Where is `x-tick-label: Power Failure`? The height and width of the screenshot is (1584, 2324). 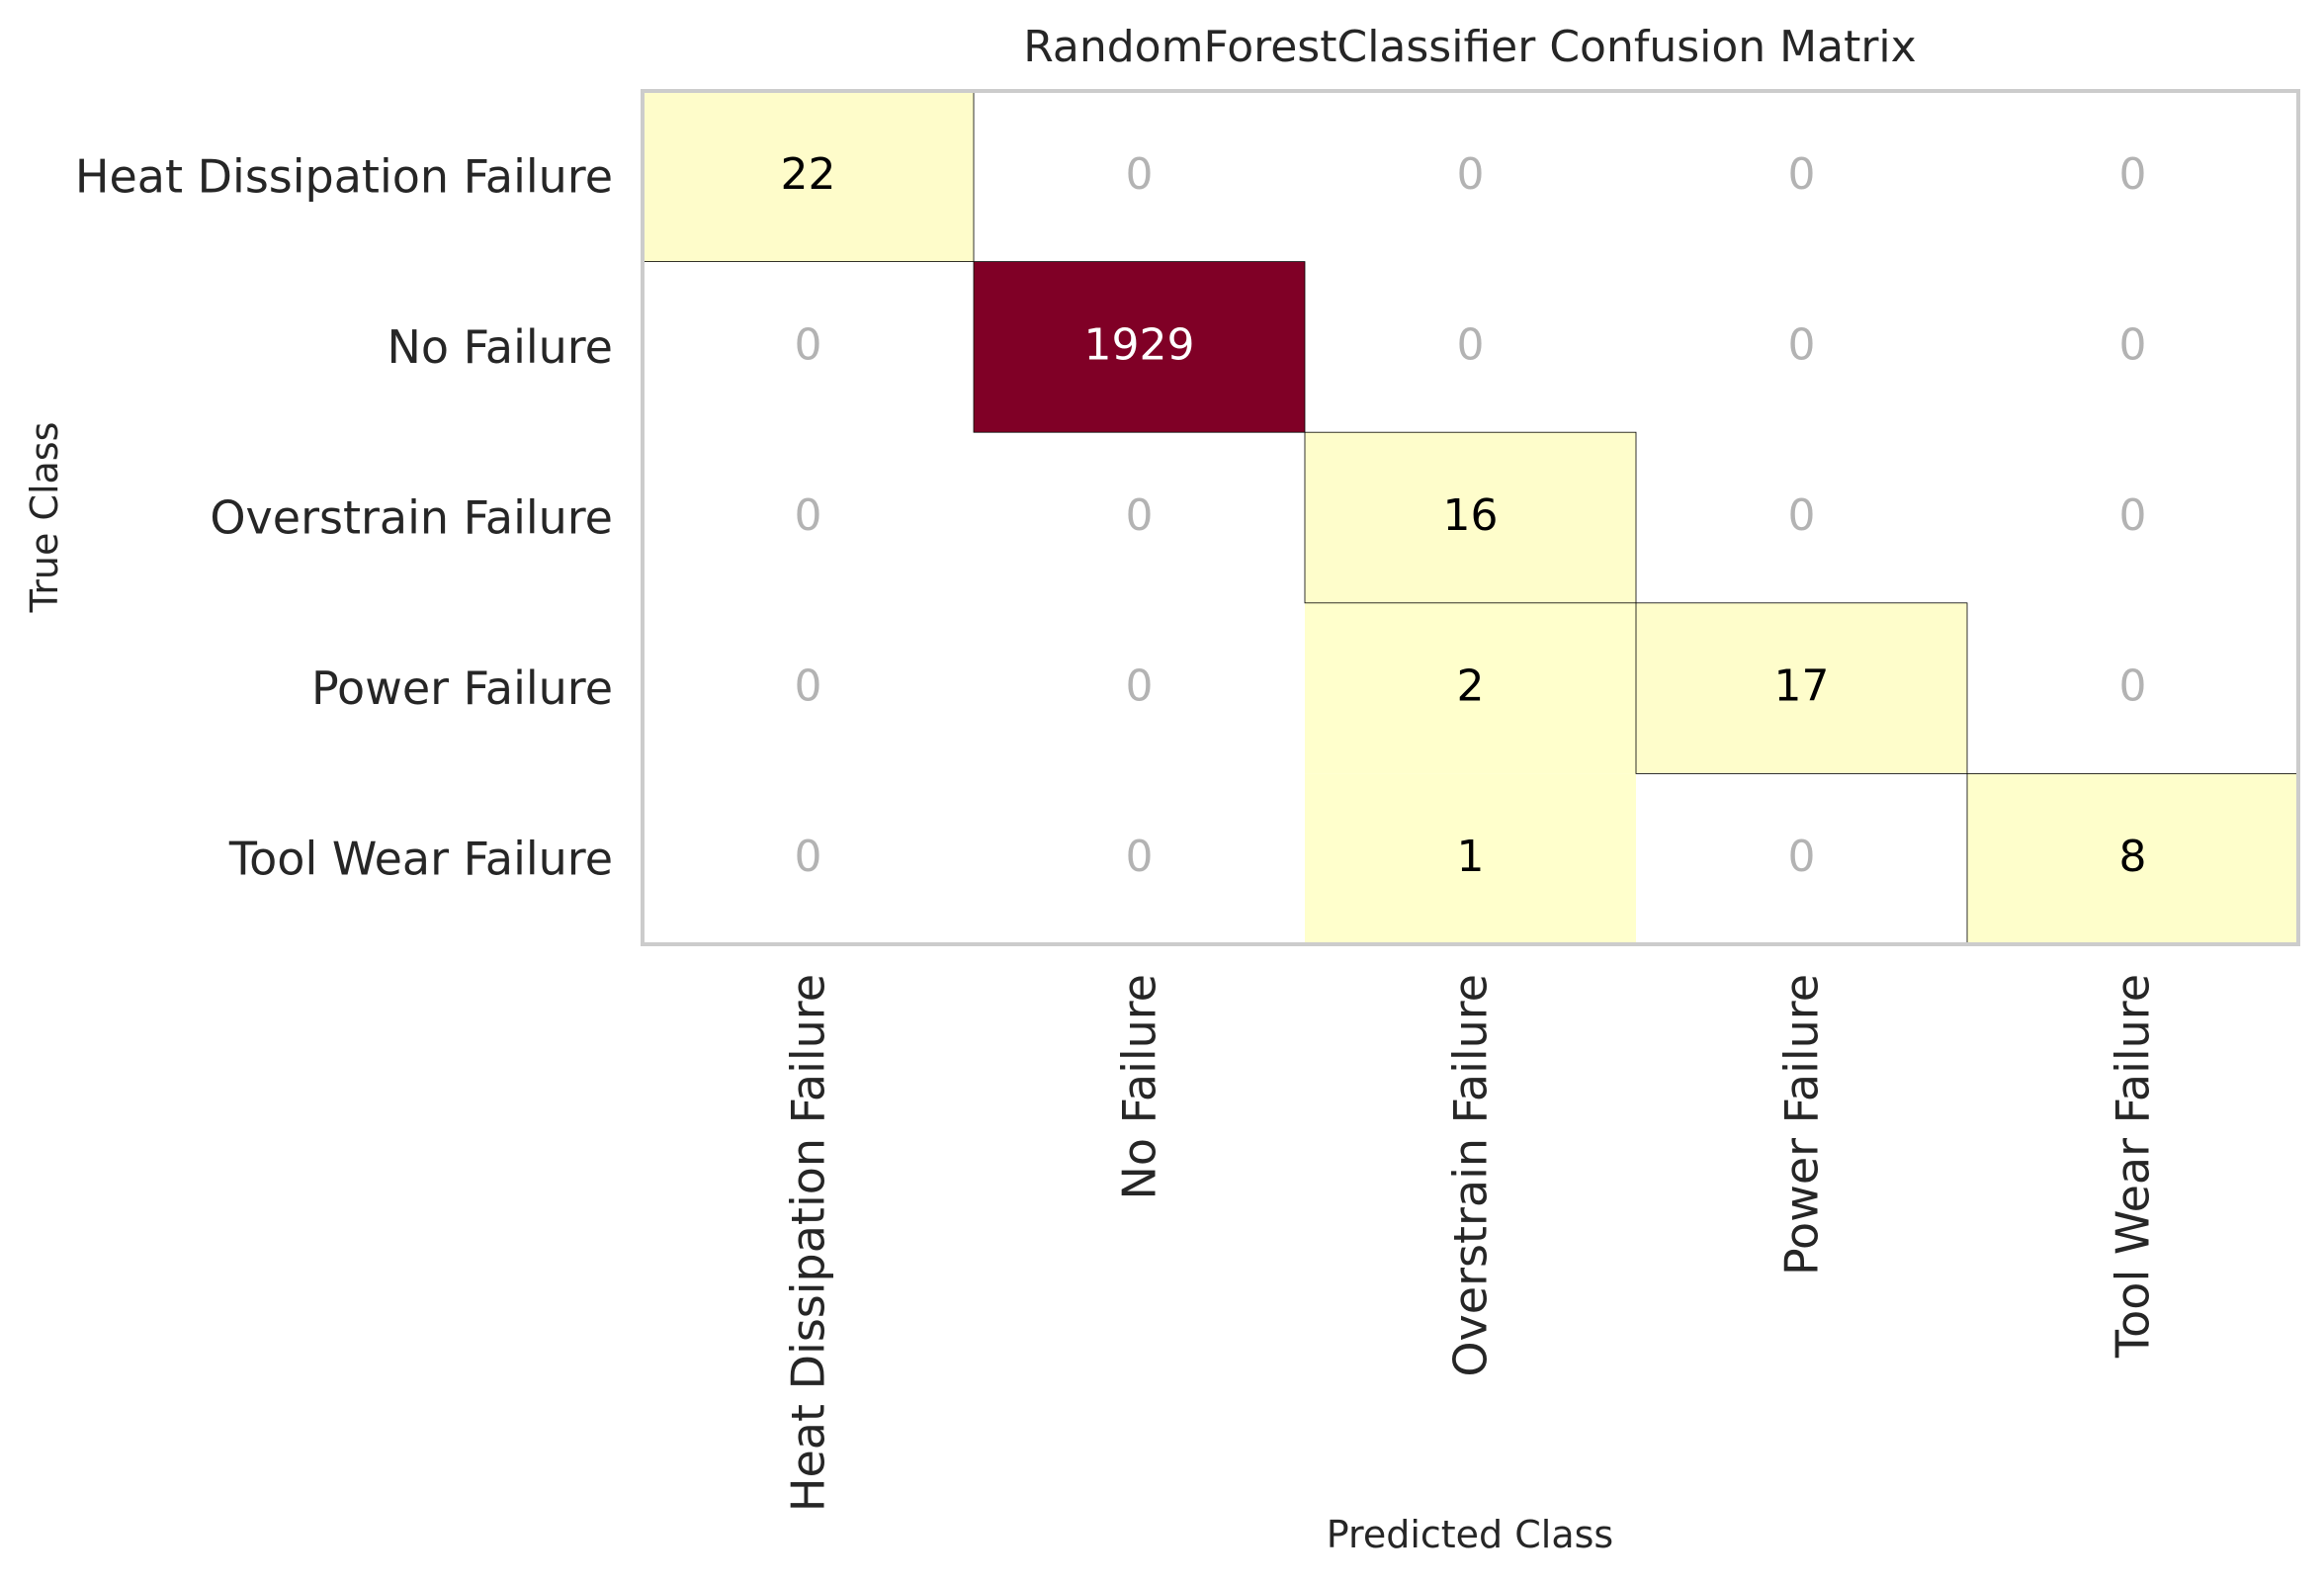 x-tick-label: Power Failure is located at coordinates (1802, 1125).